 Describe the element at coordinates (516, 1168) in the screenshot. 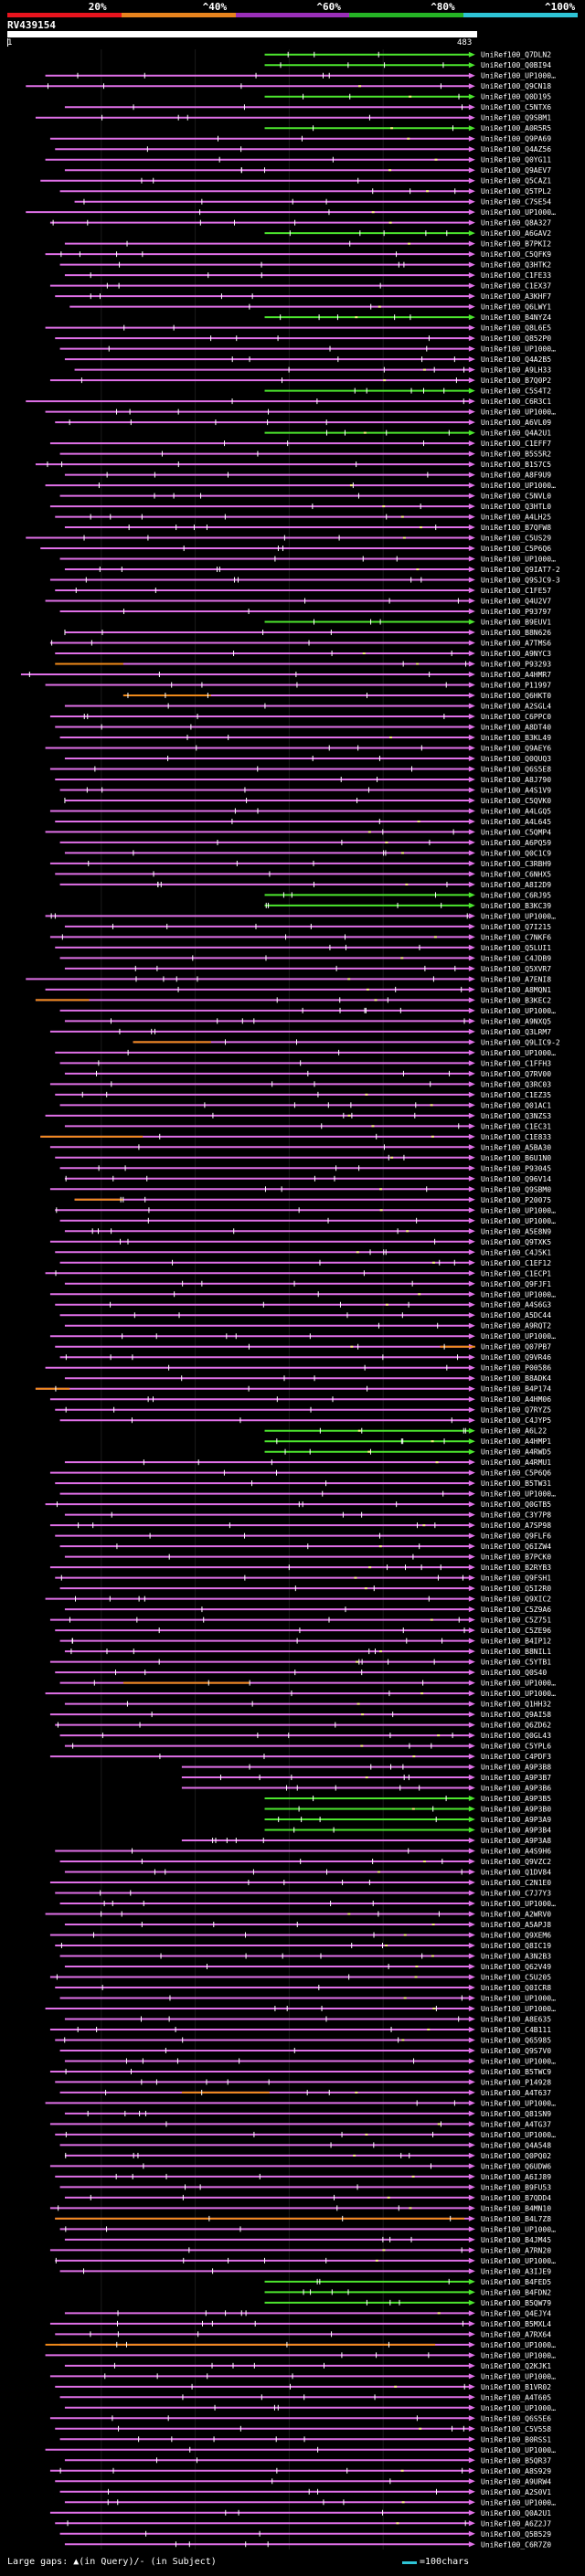

I see `hit-label: UniRef100_P93045` at that location.